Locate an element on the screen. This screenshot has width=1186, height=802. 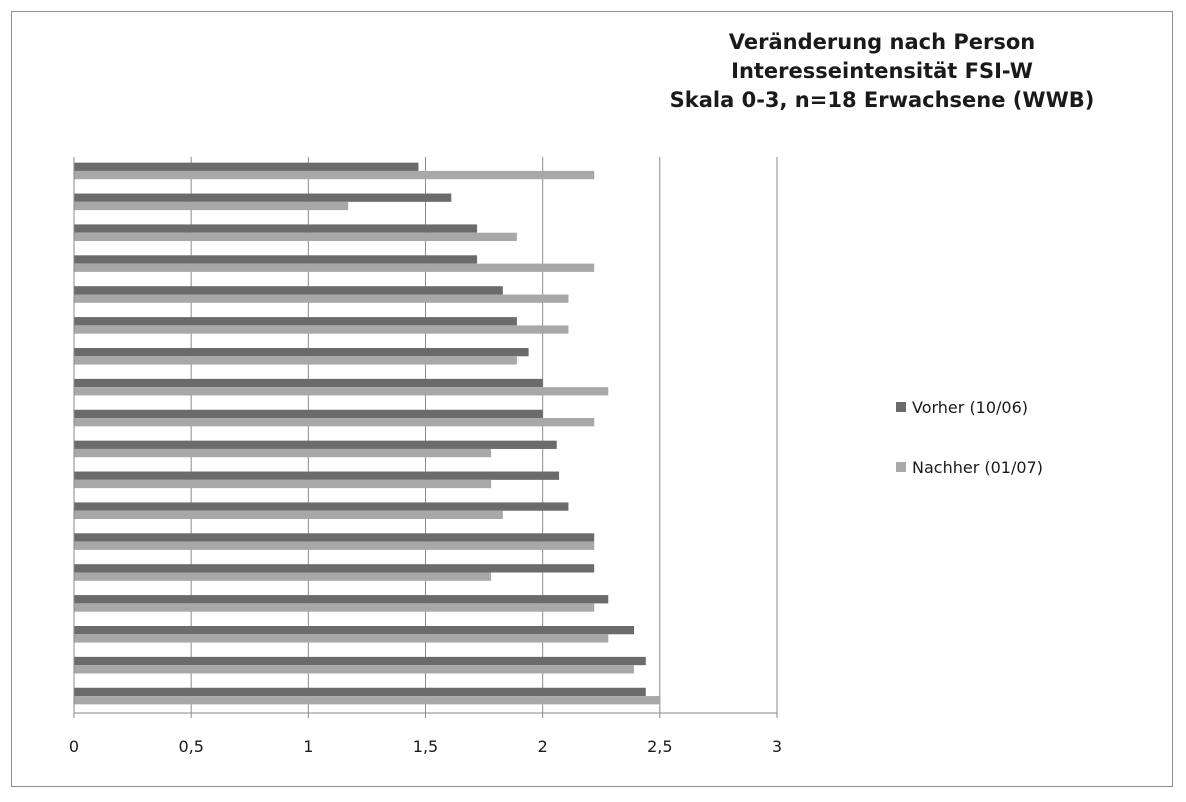
x-tick-label: 3 is located at coordinates (777, 746).